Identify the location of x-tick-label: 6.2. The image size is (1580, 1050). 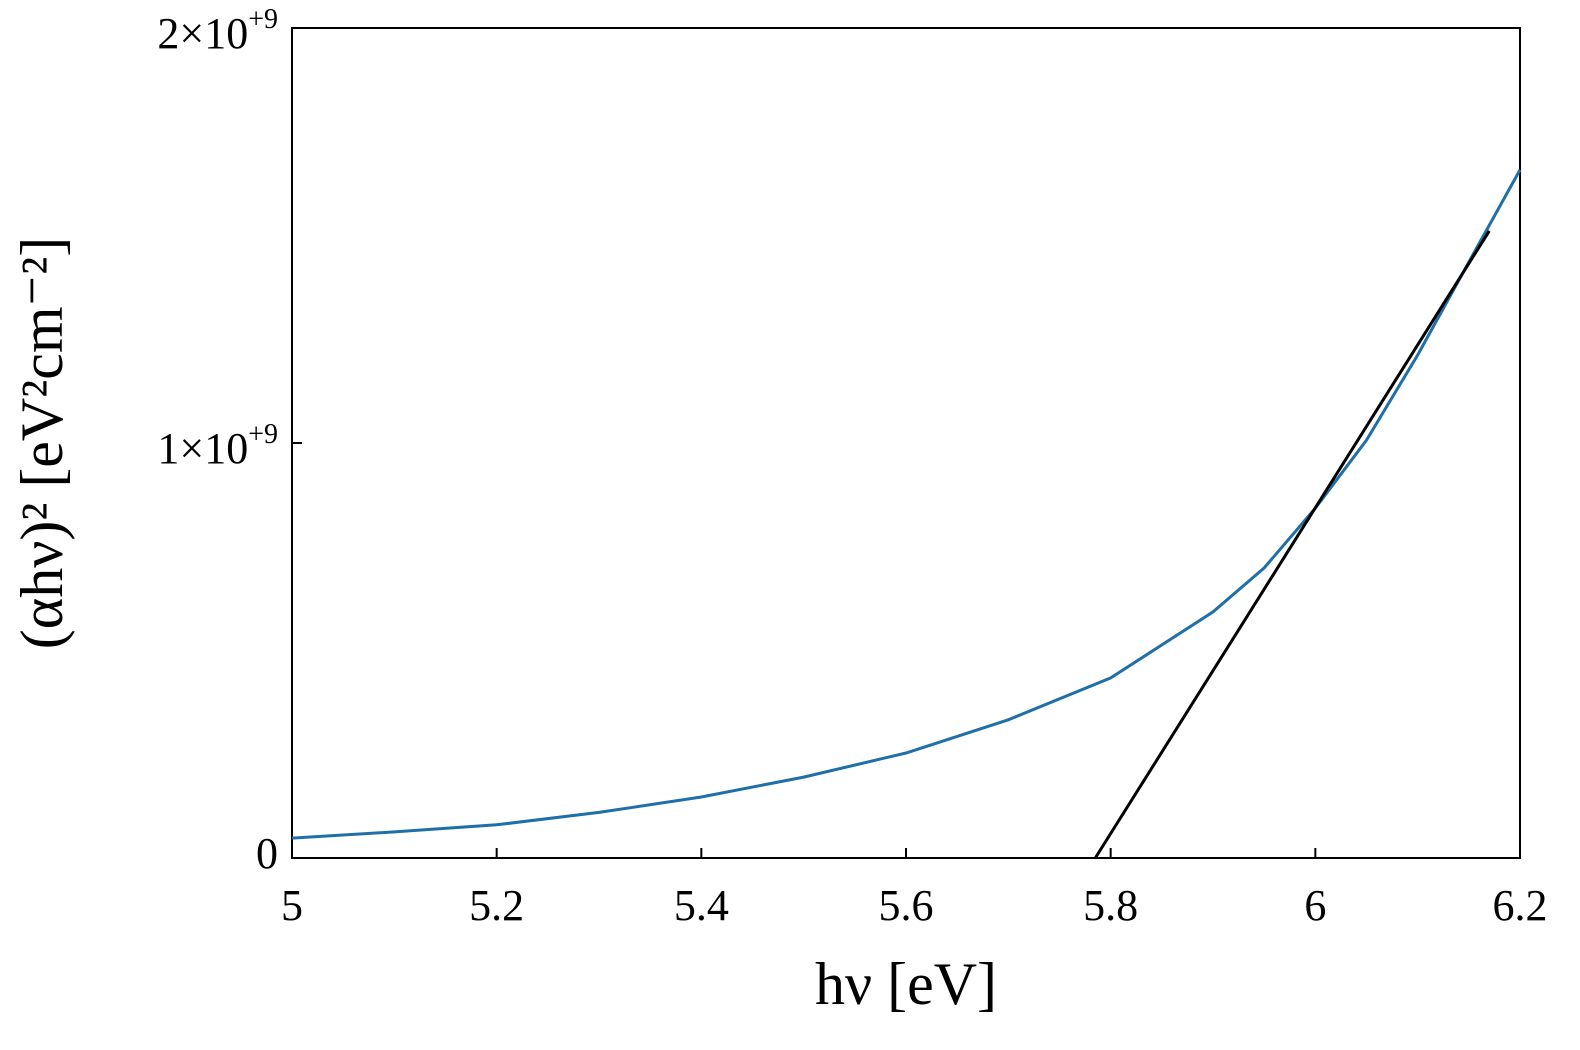
(1520, 905).